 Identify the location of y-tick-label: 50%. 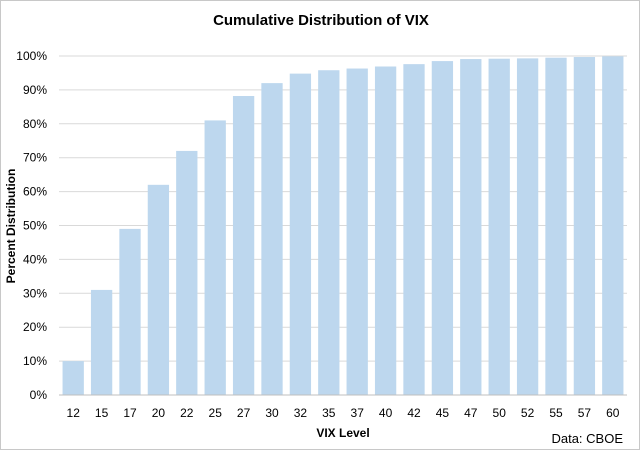
(35, 226).